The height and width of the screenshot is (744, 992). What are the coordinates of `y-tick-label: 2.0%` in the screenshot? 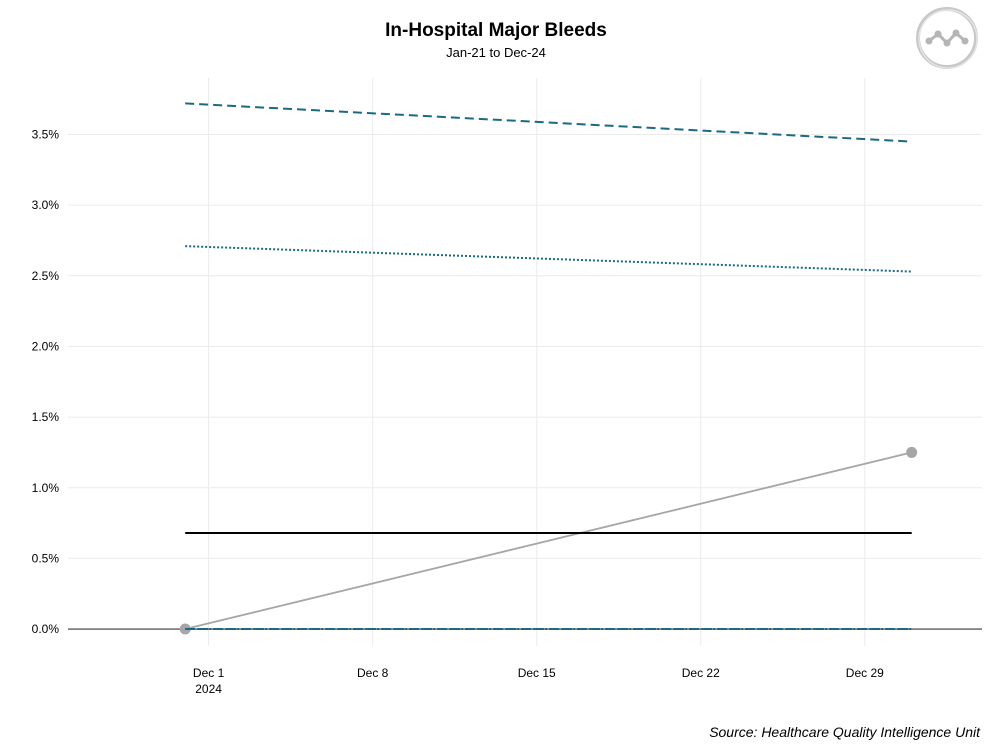 It's located at (46, 346).